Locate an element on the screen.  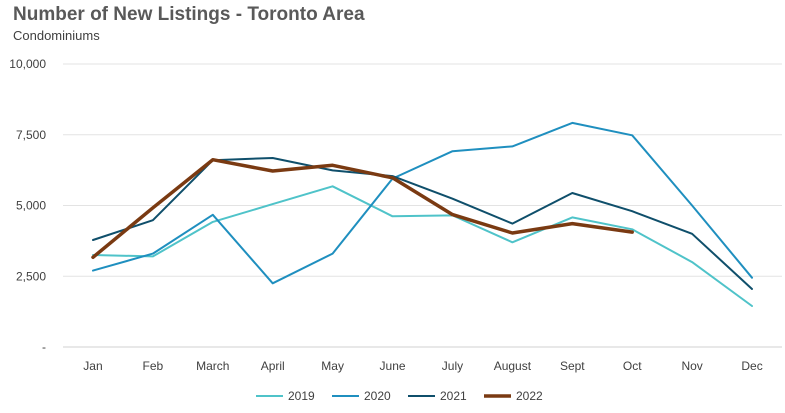
x-tick-label: June is located at coordinates (393, 366).